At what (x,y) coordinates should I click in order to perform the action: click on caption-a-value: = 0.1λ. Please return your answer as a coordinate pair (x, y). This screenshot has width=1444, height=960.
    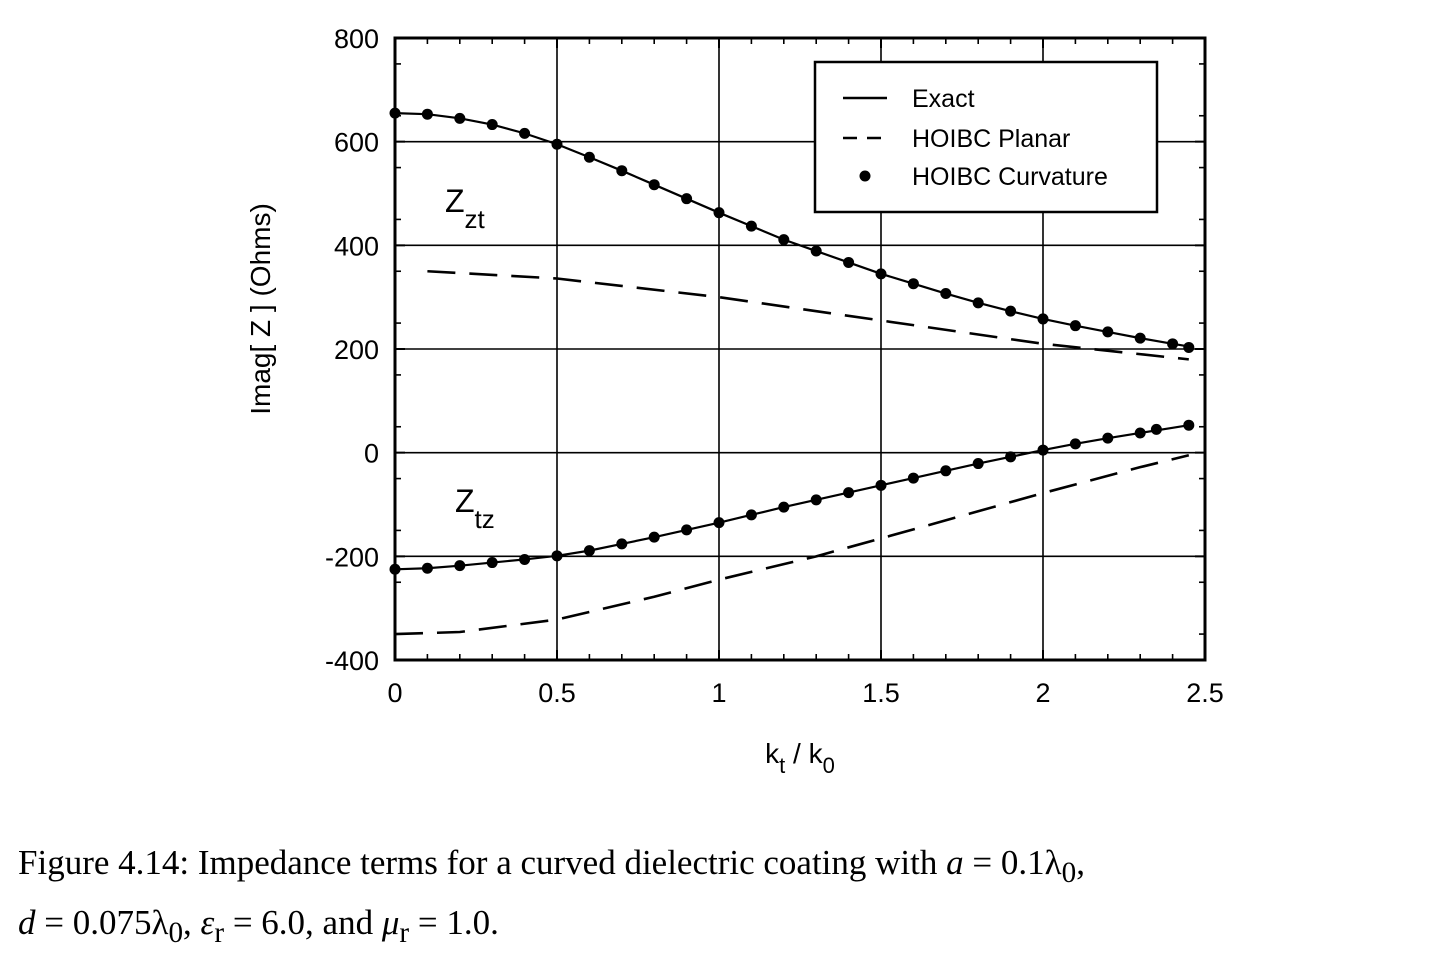
    Looking at the image, I should click on (1012, 862).